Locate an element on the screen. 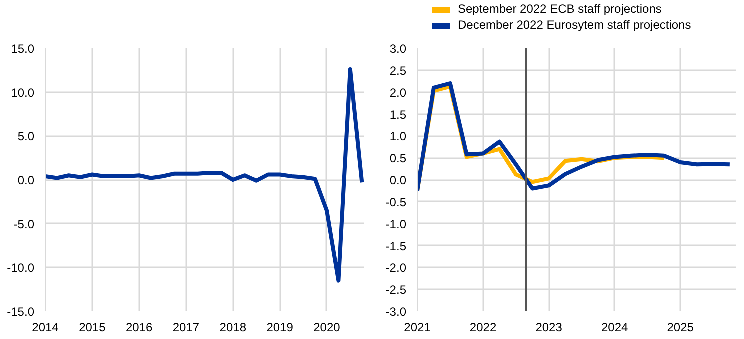 This screenshot has height=339, width=744. x-tick-label: 2025 is located at coordinates (680, 327).